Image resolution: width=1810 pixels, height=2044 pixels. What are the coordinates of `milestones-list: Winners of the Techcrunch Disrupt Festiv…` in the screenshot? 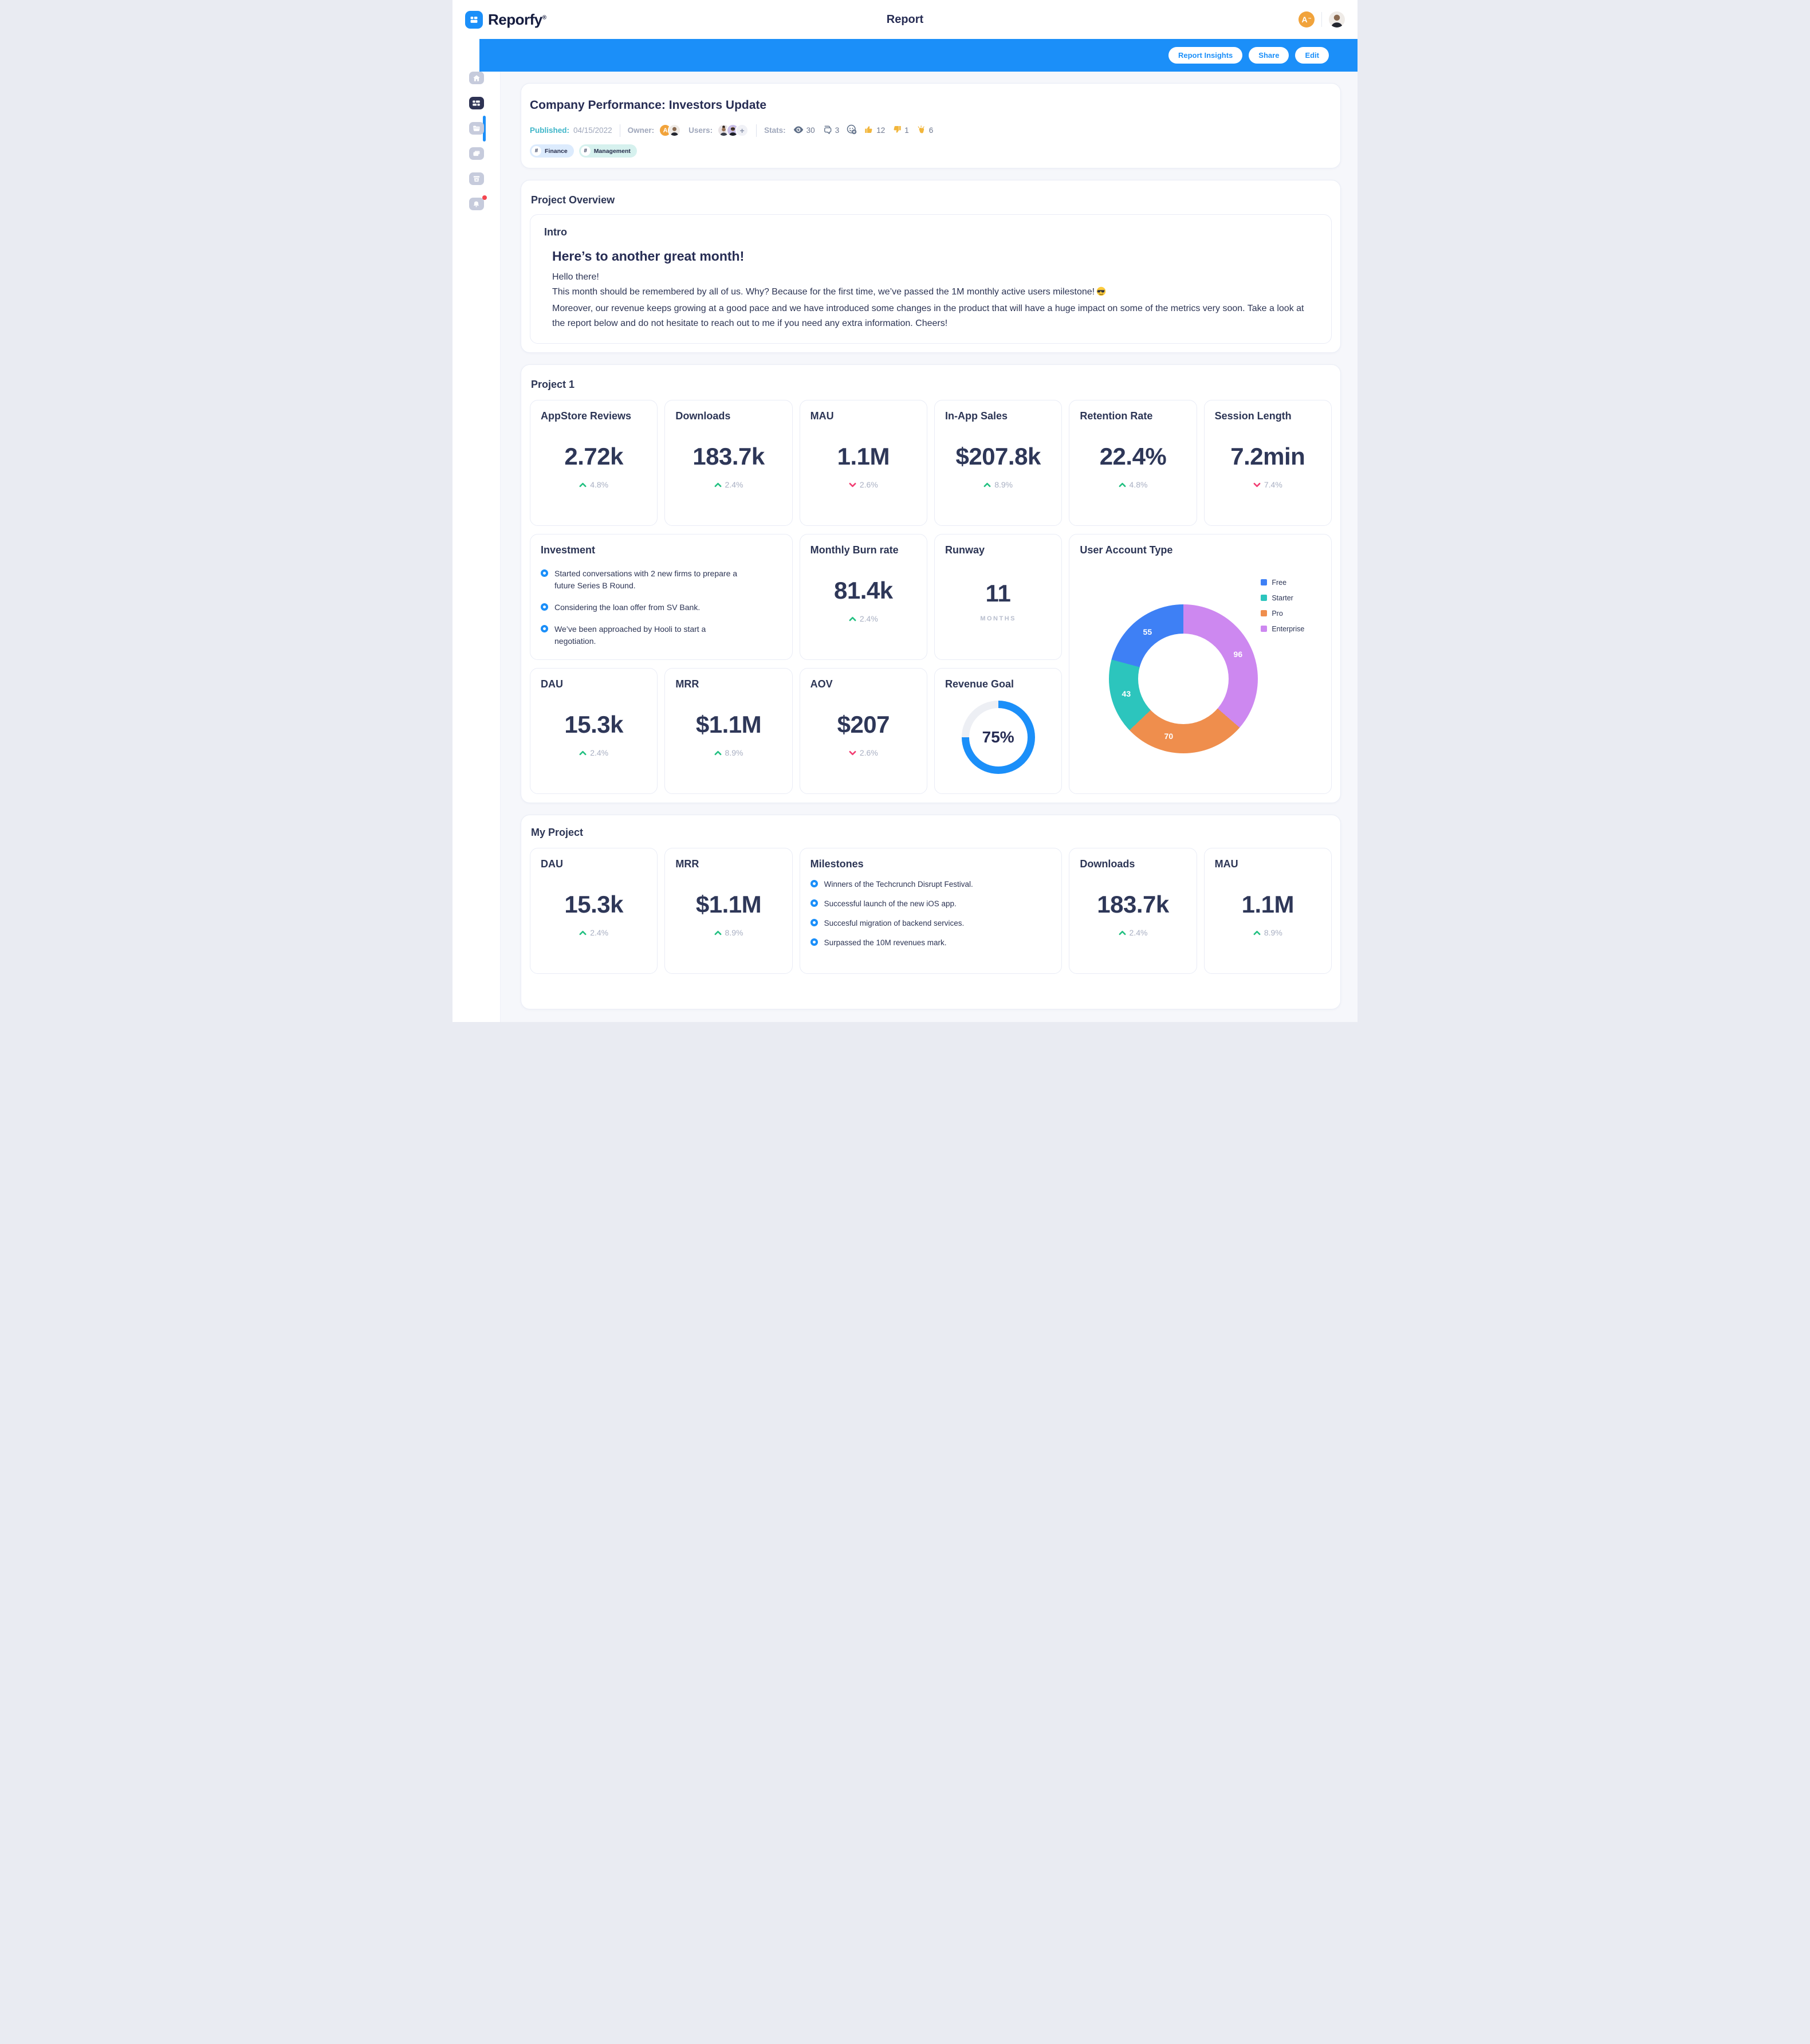 It's located at (931, 917).